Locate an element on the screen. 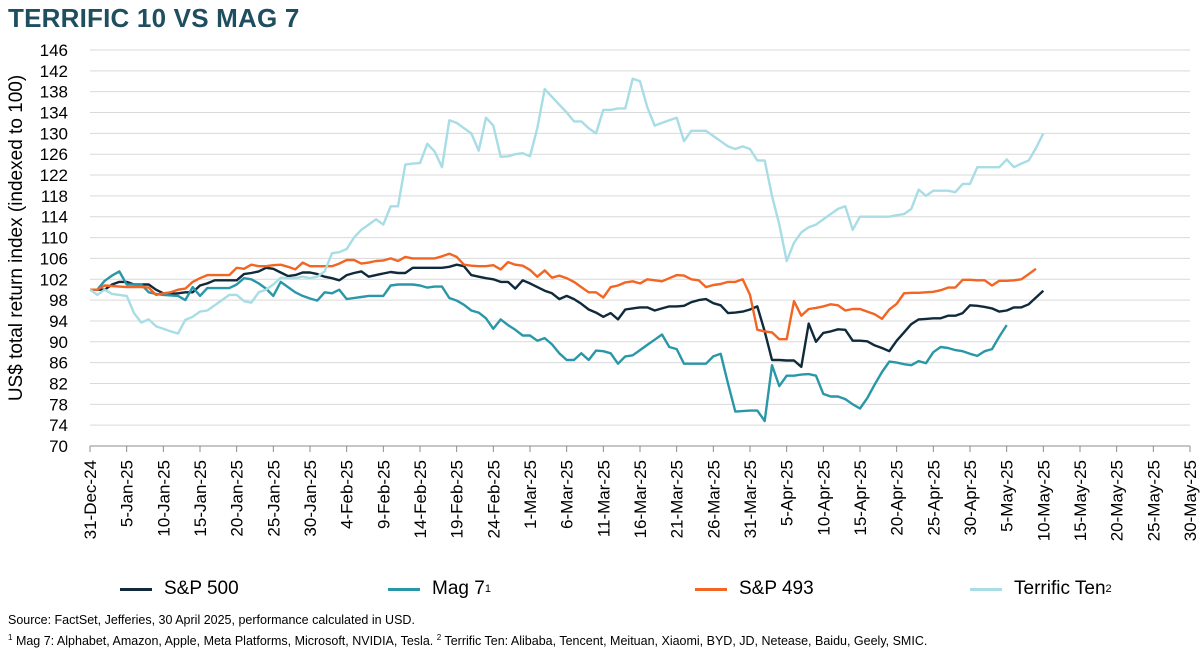 Image resolution: width=1200 pixels, height=650 pixels. legend-label: S&P 493 is located at coordinates (776, 588).